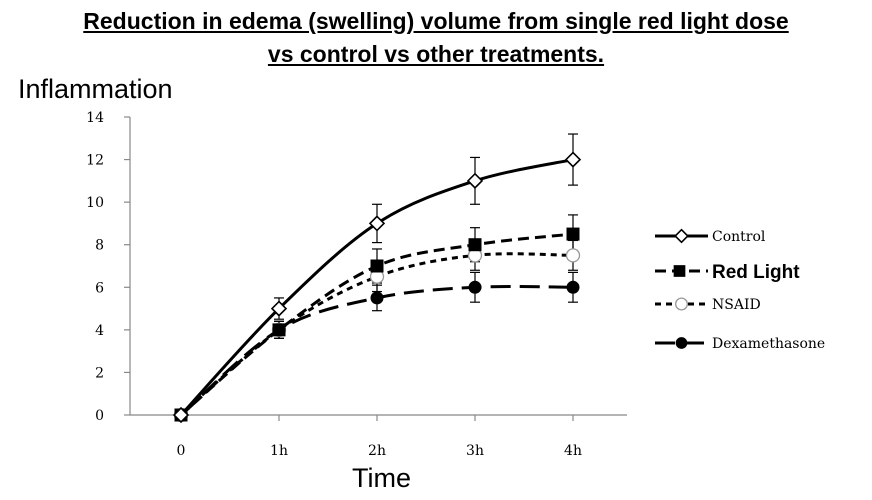 The height and width of the screenshot is (500, 872). What do you see at coordinates (377, 451) in the screenshot?
I see `x-tick-label: 2h` at bounding box center [377, 451].